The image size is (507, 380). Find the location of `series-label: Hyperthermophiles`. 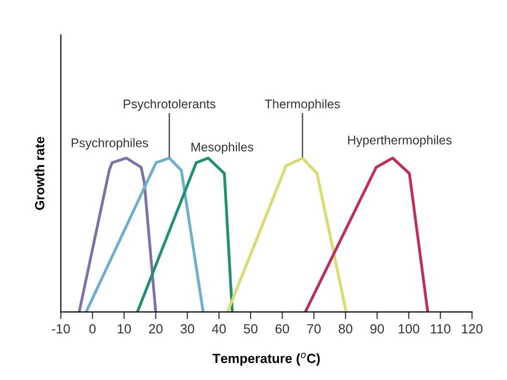

series-label: Hyperthermophiles is located at coordinates (400, 141).